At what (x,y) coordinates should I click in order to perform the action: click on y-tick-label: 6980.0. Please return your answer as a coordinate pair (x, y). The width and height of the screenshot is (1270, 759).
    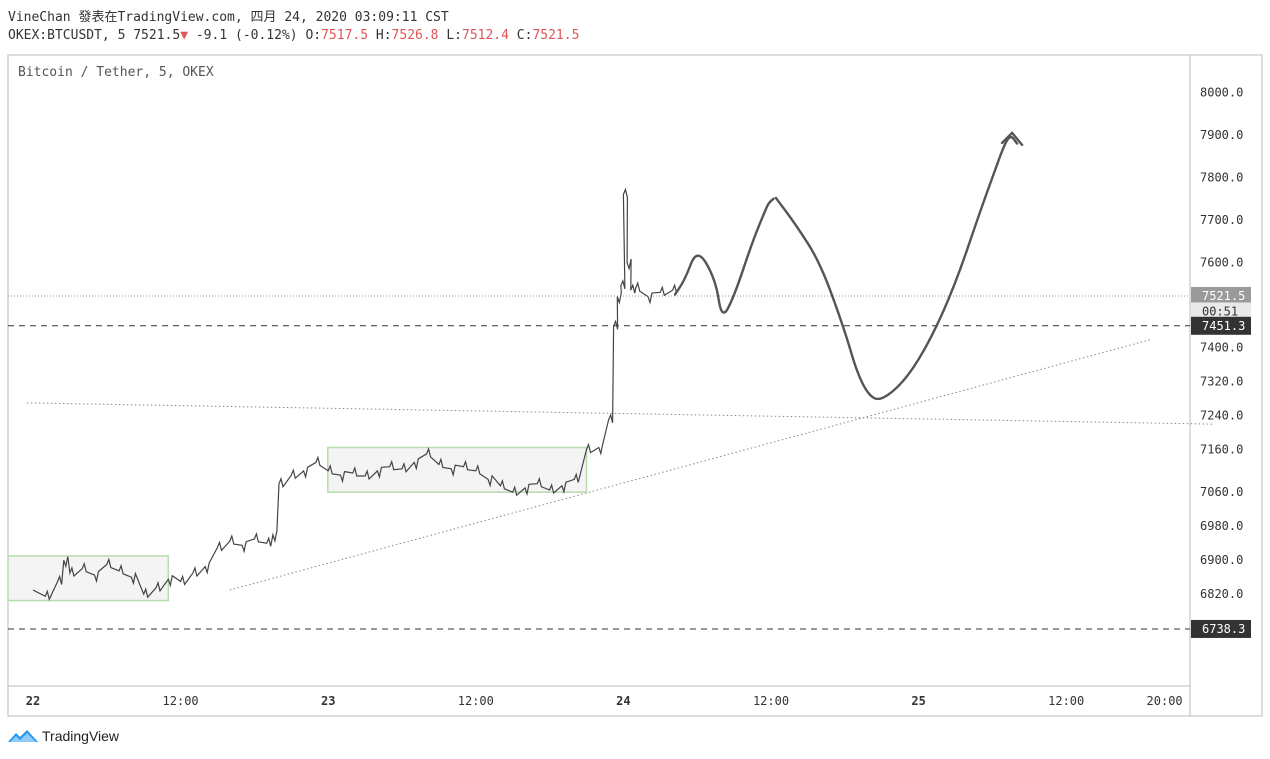
    Looking at the image, I should click on (1221, 526).